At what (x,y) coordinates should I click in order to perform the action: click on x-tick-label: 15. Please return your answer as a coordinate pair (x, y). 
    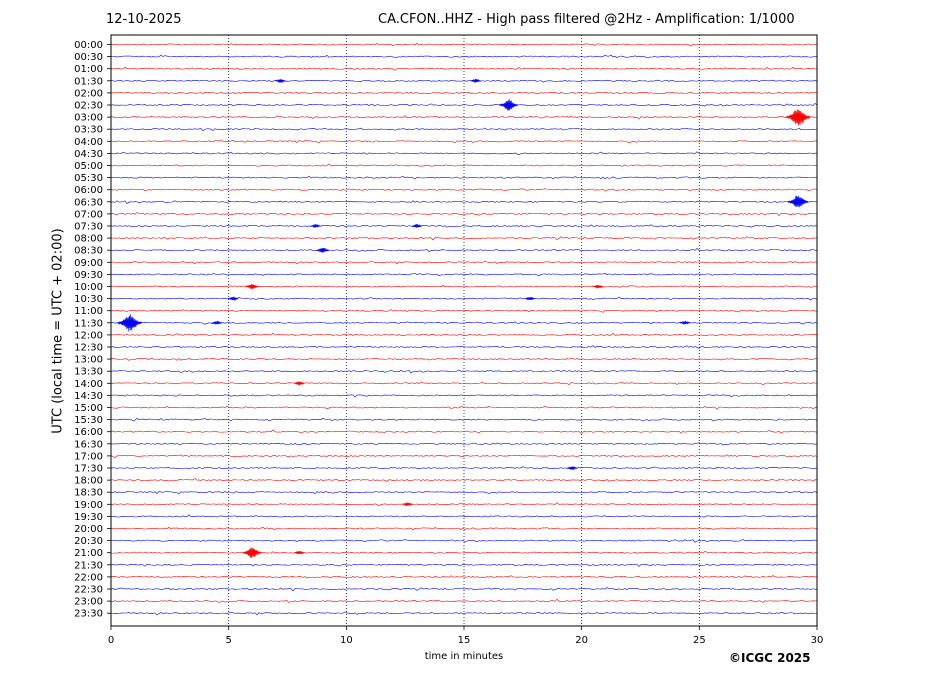
    Looking at the image, I should click on (464, 640).